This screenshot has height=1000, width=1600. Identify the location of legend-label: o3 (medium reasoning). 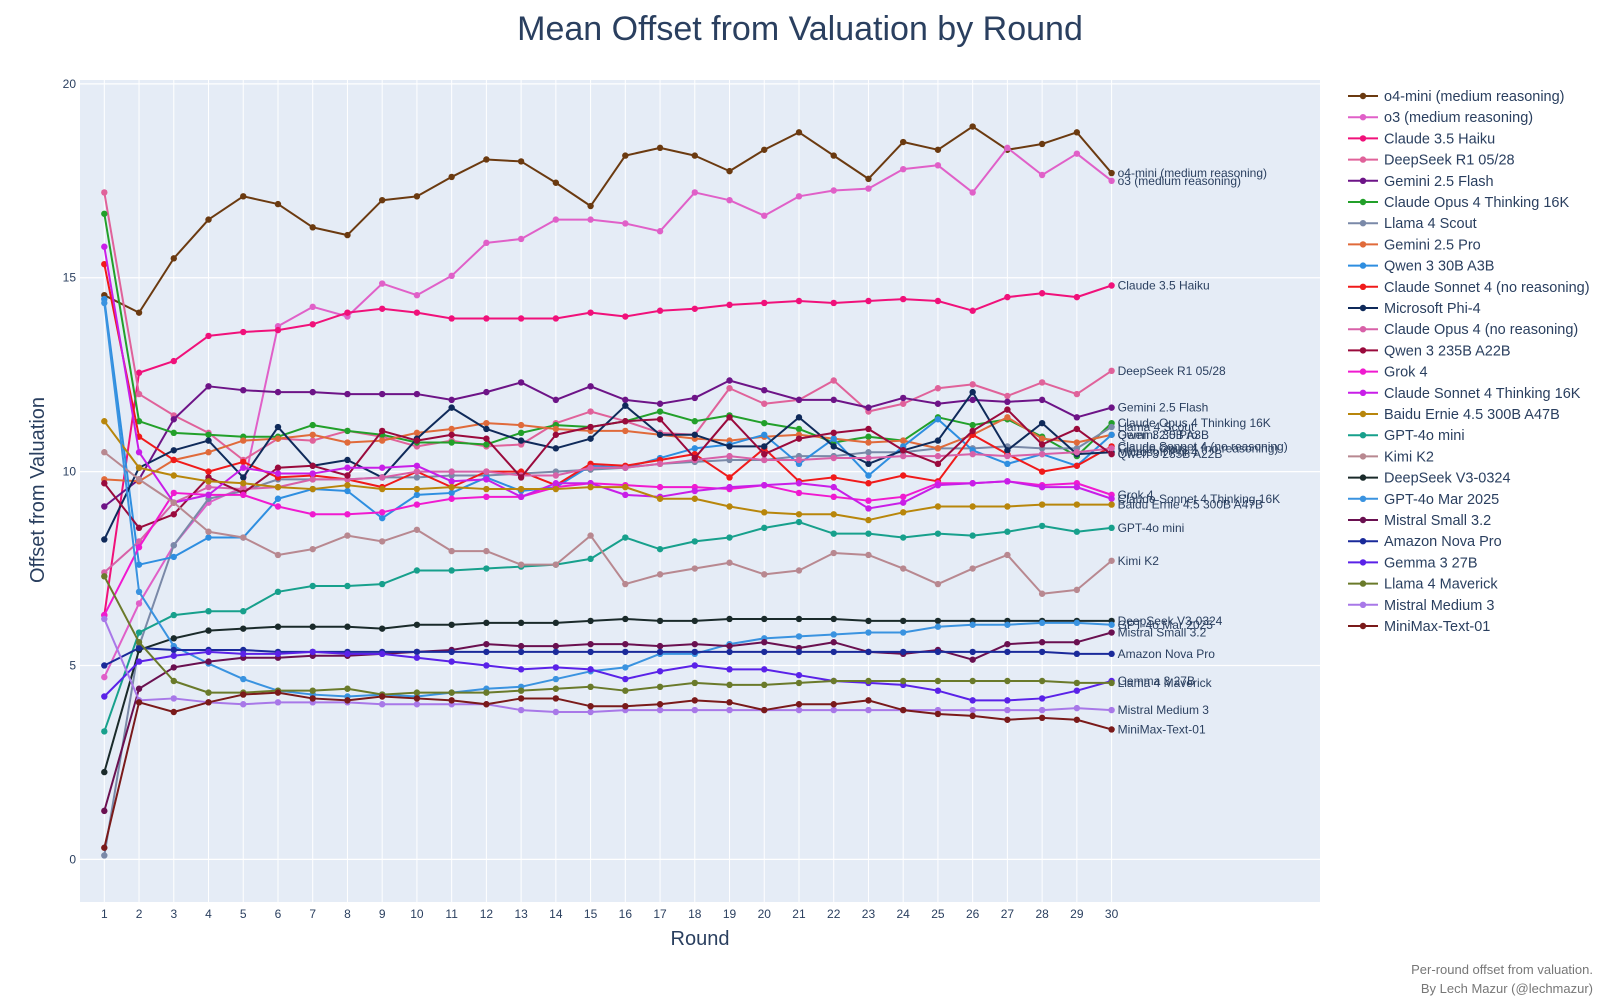
(1458, 118).